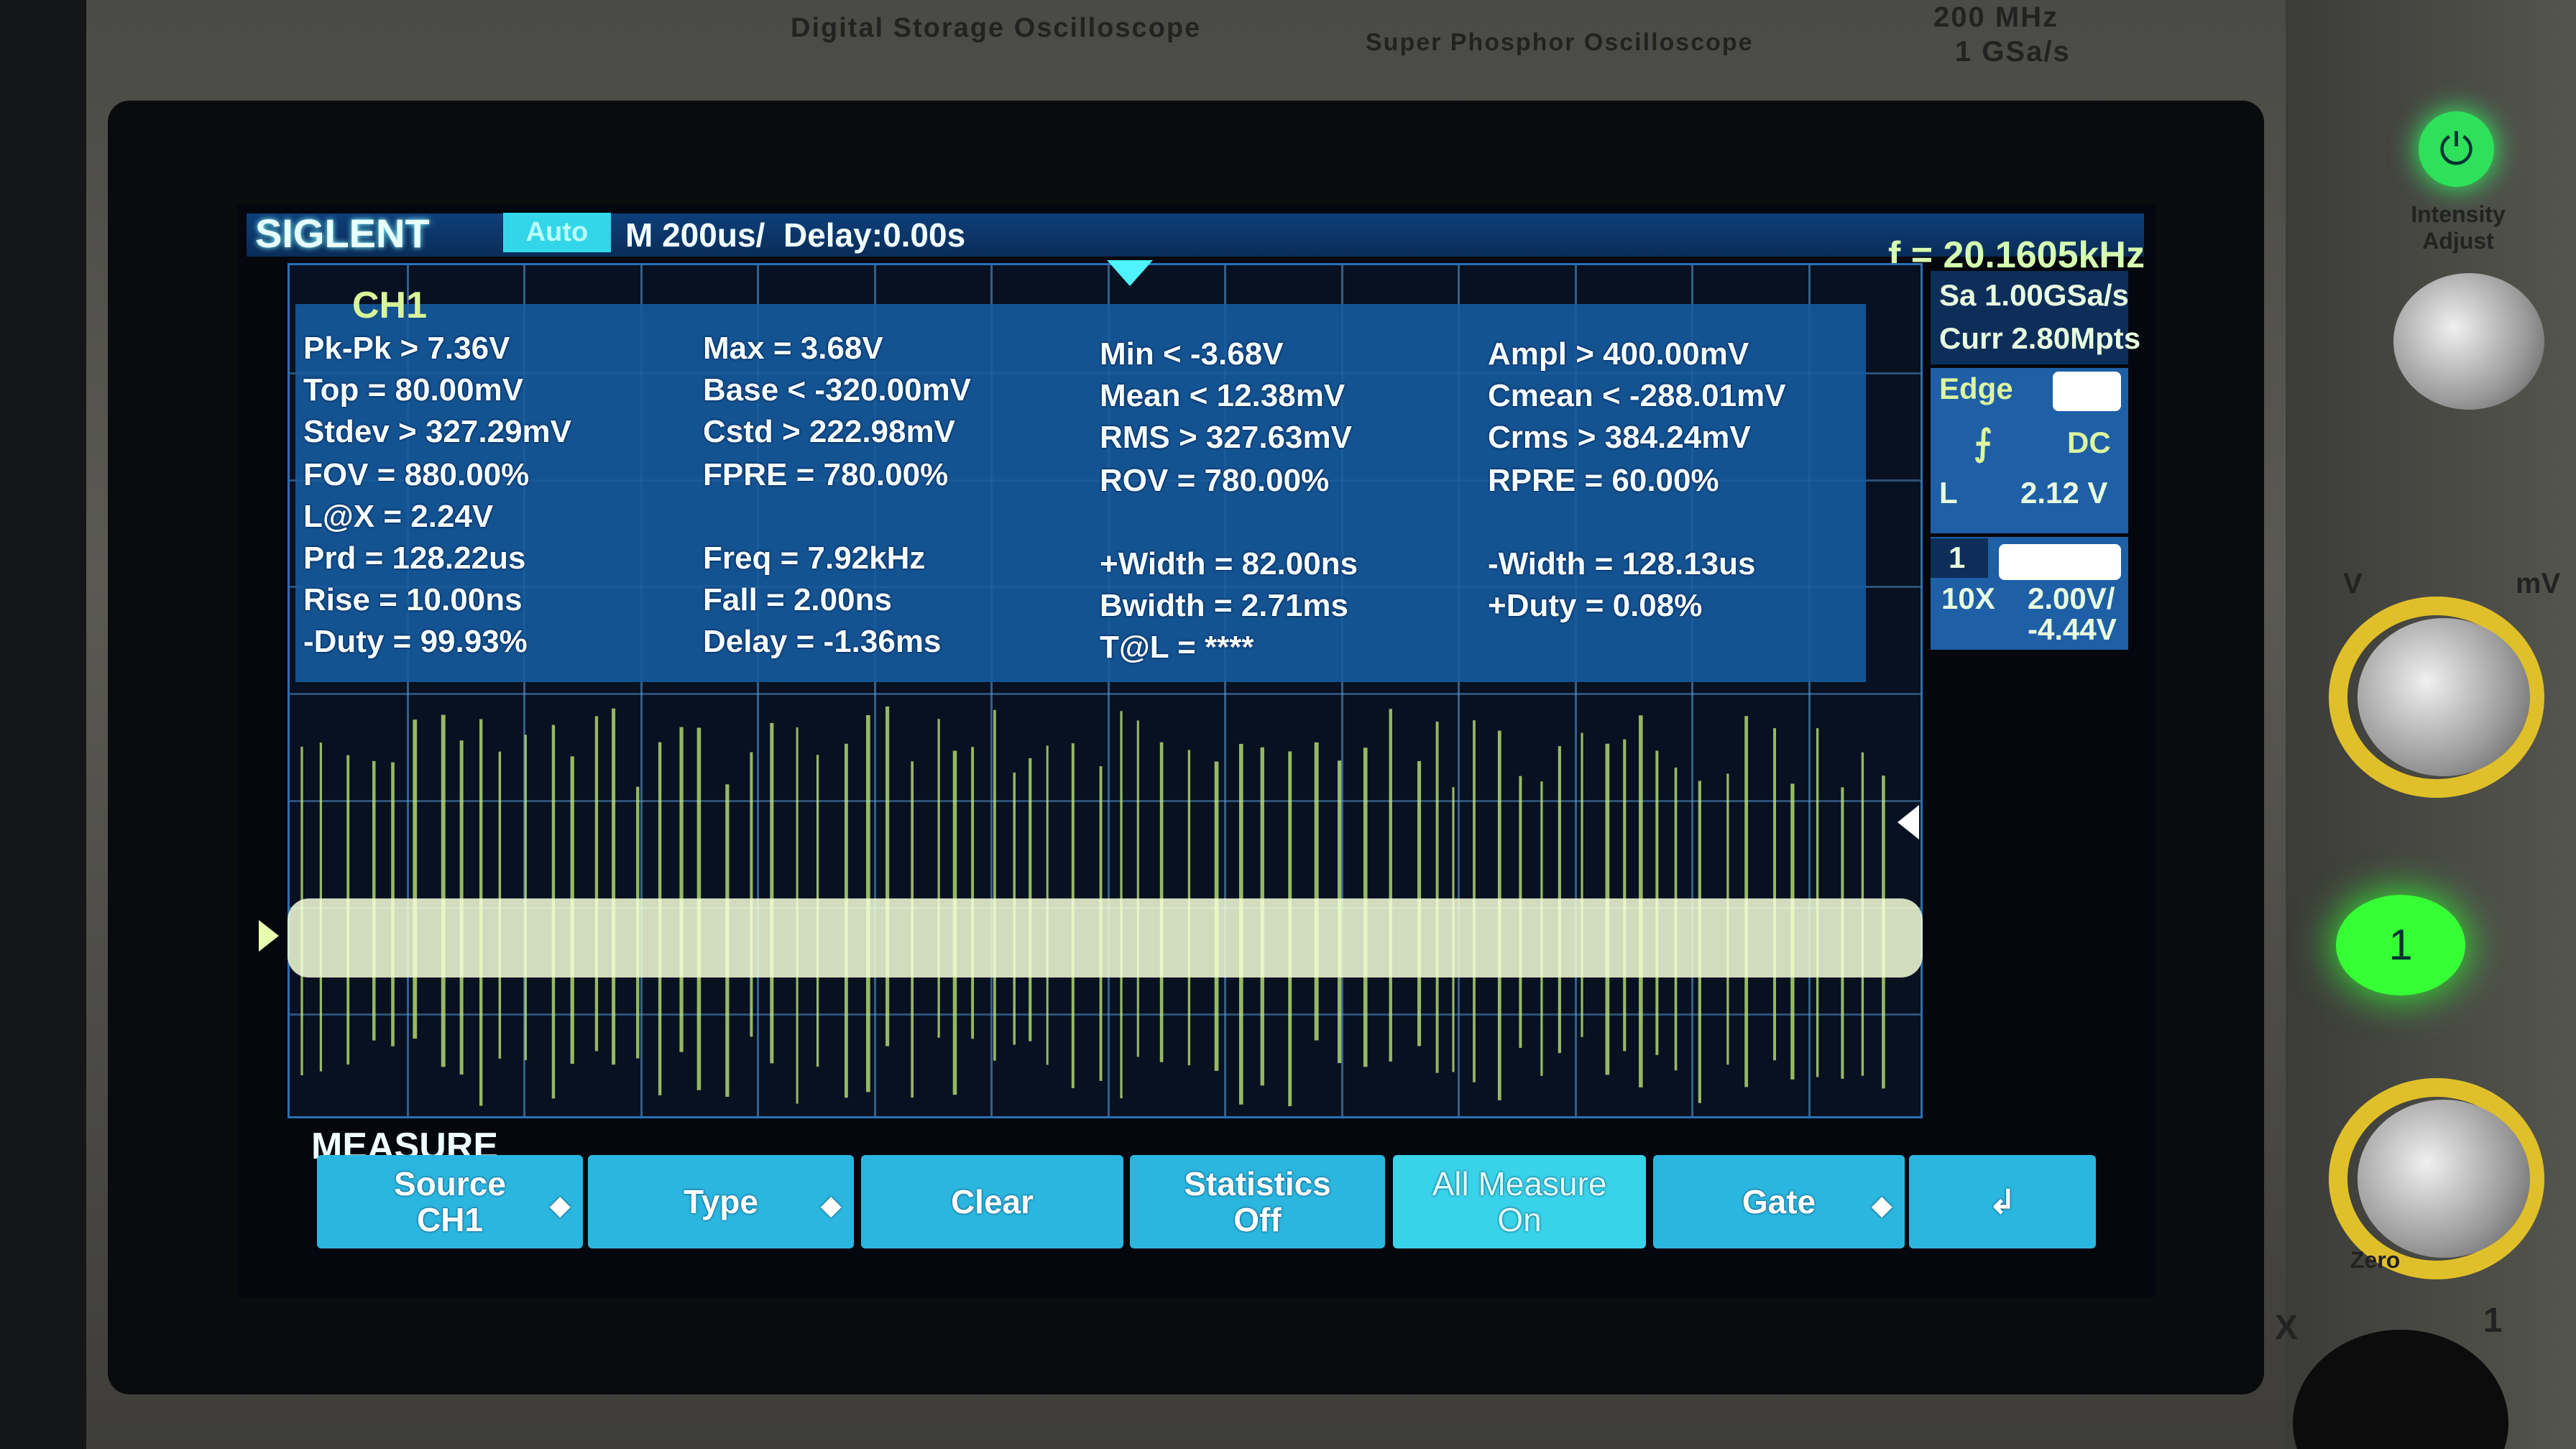  I want to click on measurement-value: -Duty = 99.93%, so click(415, 641).